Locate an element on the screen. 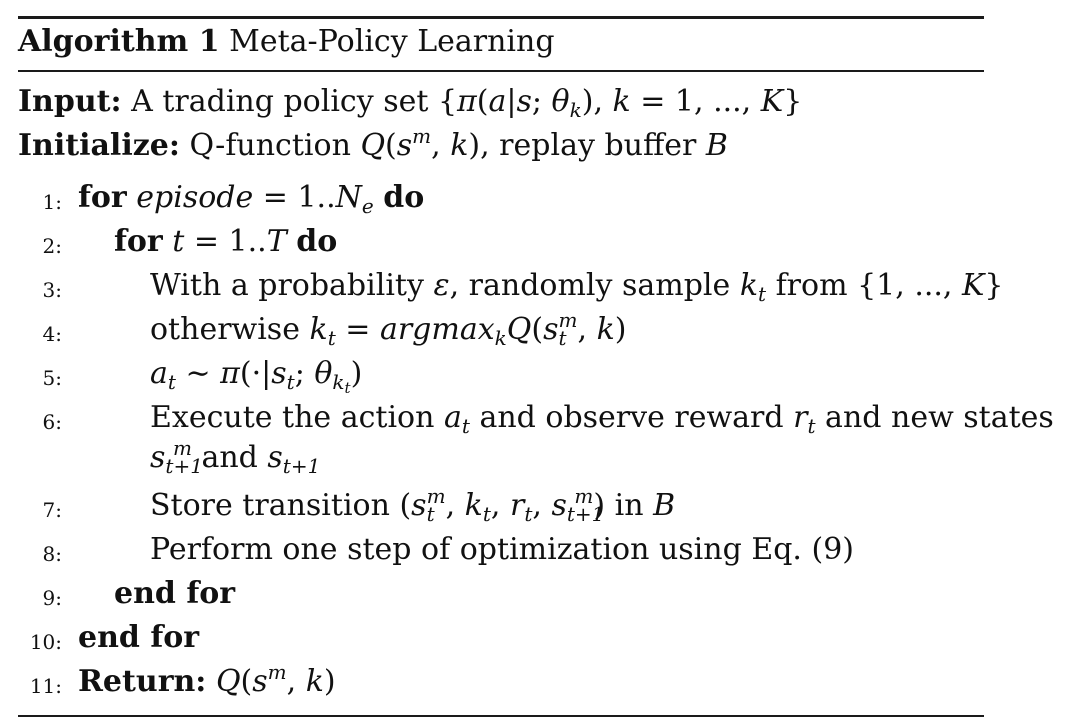 Image resolution: width=1068 pixels, height=728 pixels. algorithm-line-5: 5: at ∼ π(·|st; θkt) is located at coordinates (500, 376).